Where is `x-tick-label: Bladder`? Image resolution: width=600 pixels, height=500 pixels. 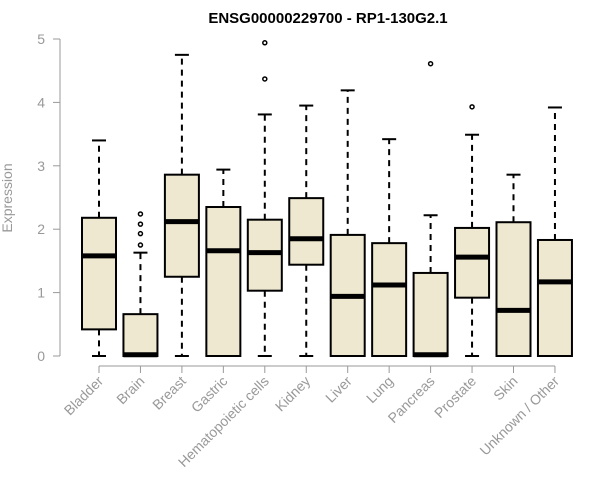 x-tick-label: Bladder is located at coordinates (84, 396).